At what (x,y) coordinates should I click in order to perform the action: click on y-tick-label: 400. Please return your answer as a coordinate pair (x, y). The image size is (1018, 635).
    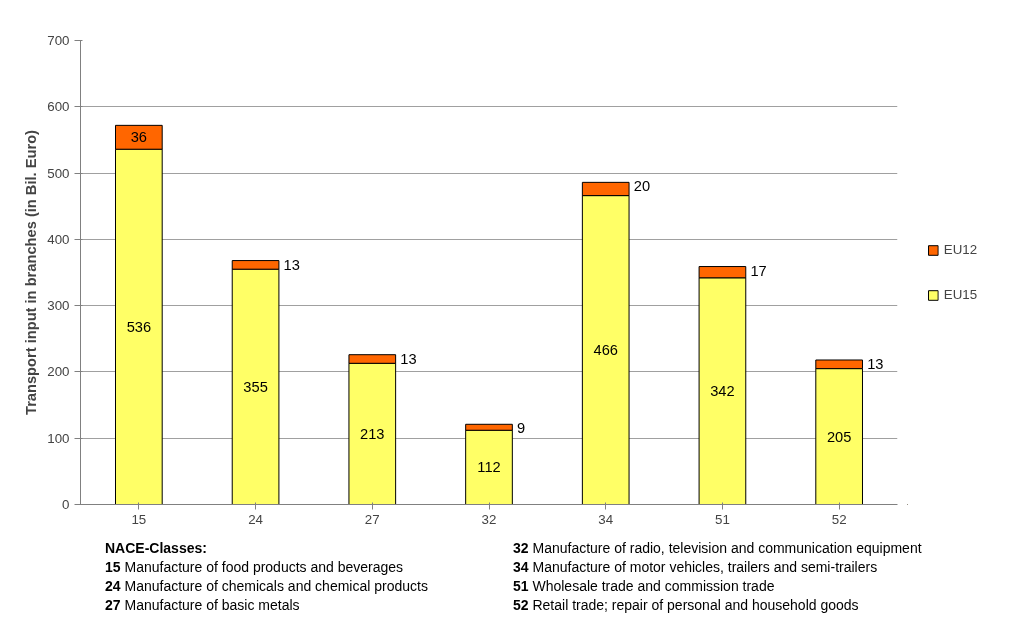
    Looking at the image, I should click on (58, 239).